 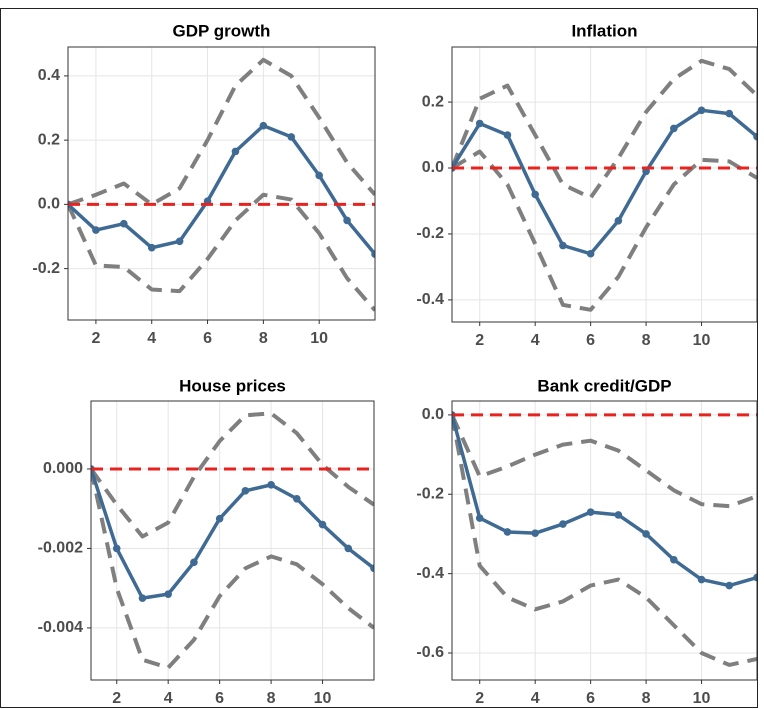 What do you see at coordinates (63, 468) in the screenshot?
I see `y-tick-label: 0.000` at bounding box center [63, 468].